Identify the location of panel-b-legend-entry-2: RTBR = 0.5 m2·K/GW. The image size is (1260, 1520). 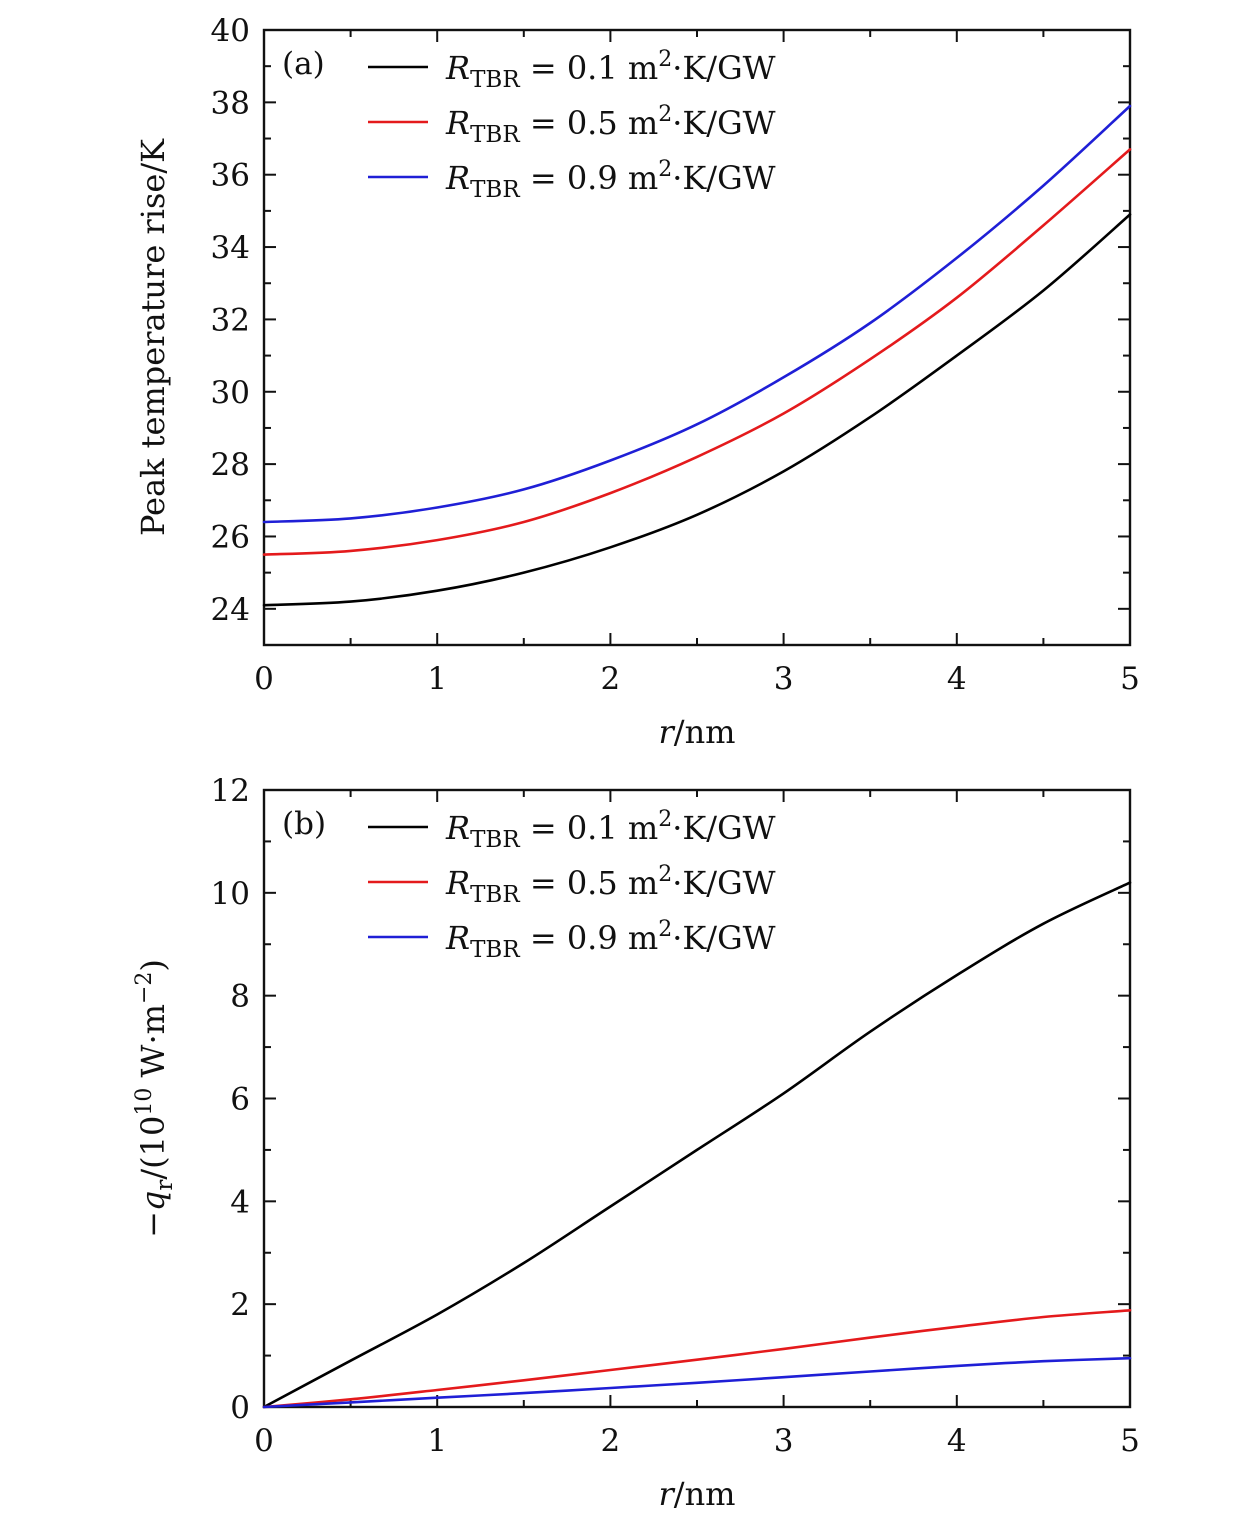
(610, 885).